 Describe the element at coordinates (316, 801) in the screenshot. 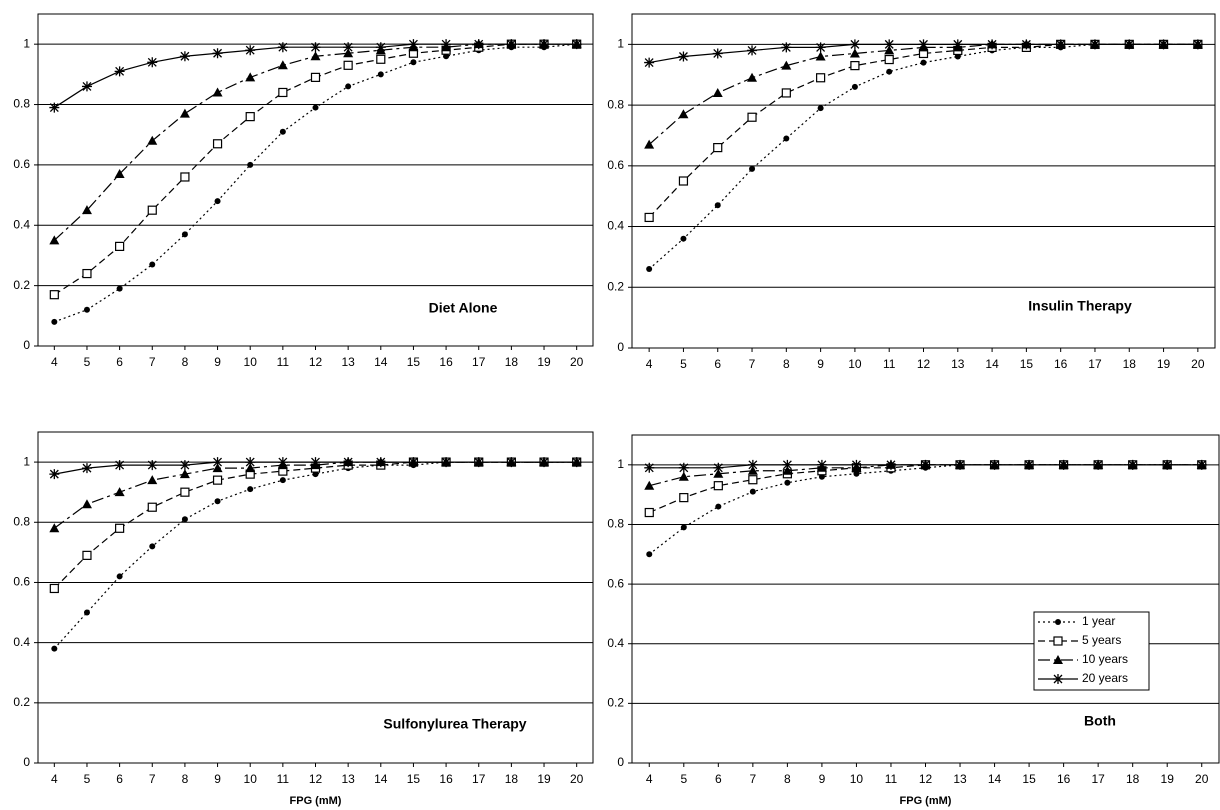

I see `x-axis-label: FPG (mM)` at that location.